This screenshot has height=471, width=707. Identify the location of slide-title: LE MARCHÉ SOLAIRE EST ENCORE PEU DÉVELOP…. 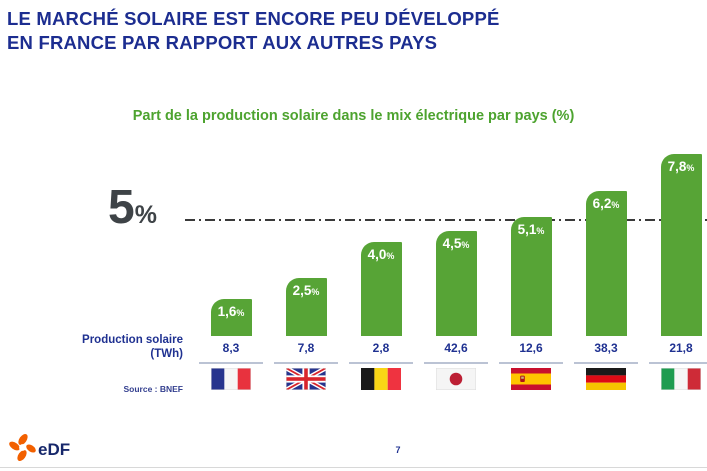
(327, 31).